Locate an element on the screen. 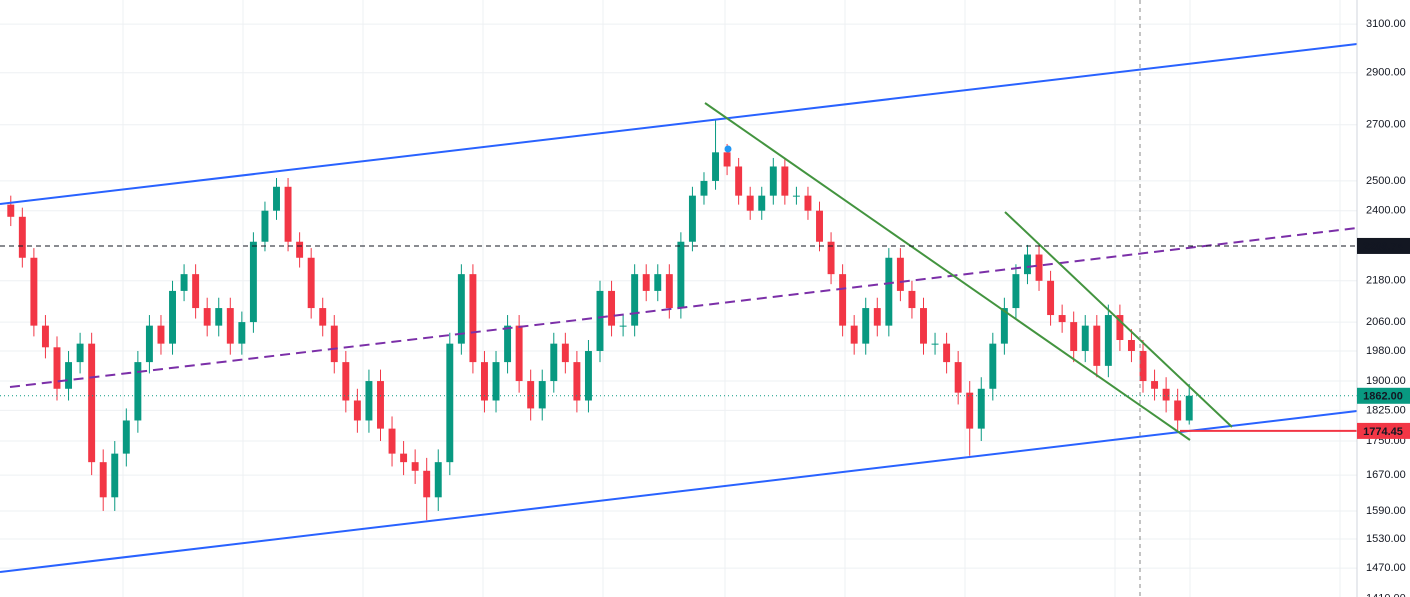 The image size is (1410, 597). y-tick-label: 2700.00 is located at coordinates (1386, 125).